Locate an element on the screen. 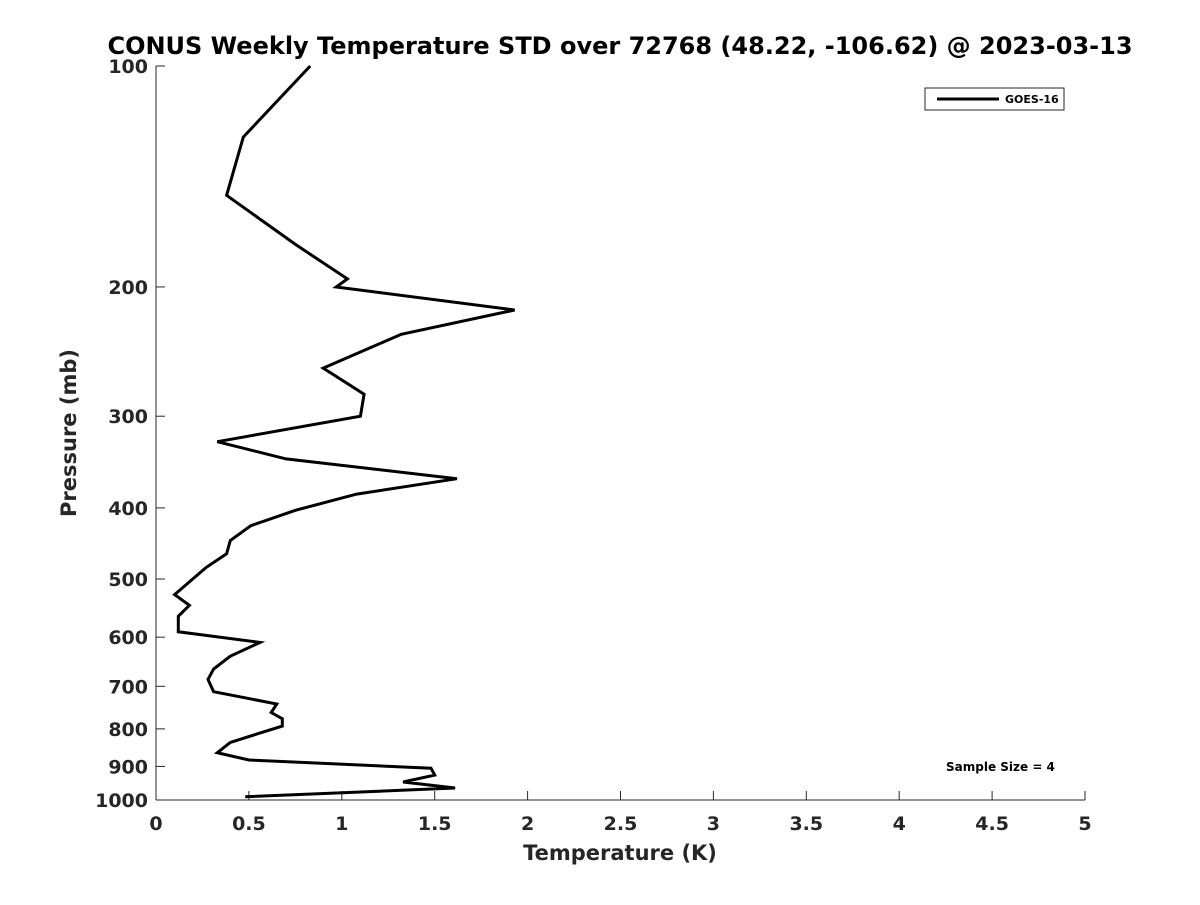 Image resolution: width=1200 pixels, height=905 pixels. x-ticks: 0 0.5 1 1.5 2 2.5 3 3.5 4 4.5 5 is located at coordinates (620, 813).